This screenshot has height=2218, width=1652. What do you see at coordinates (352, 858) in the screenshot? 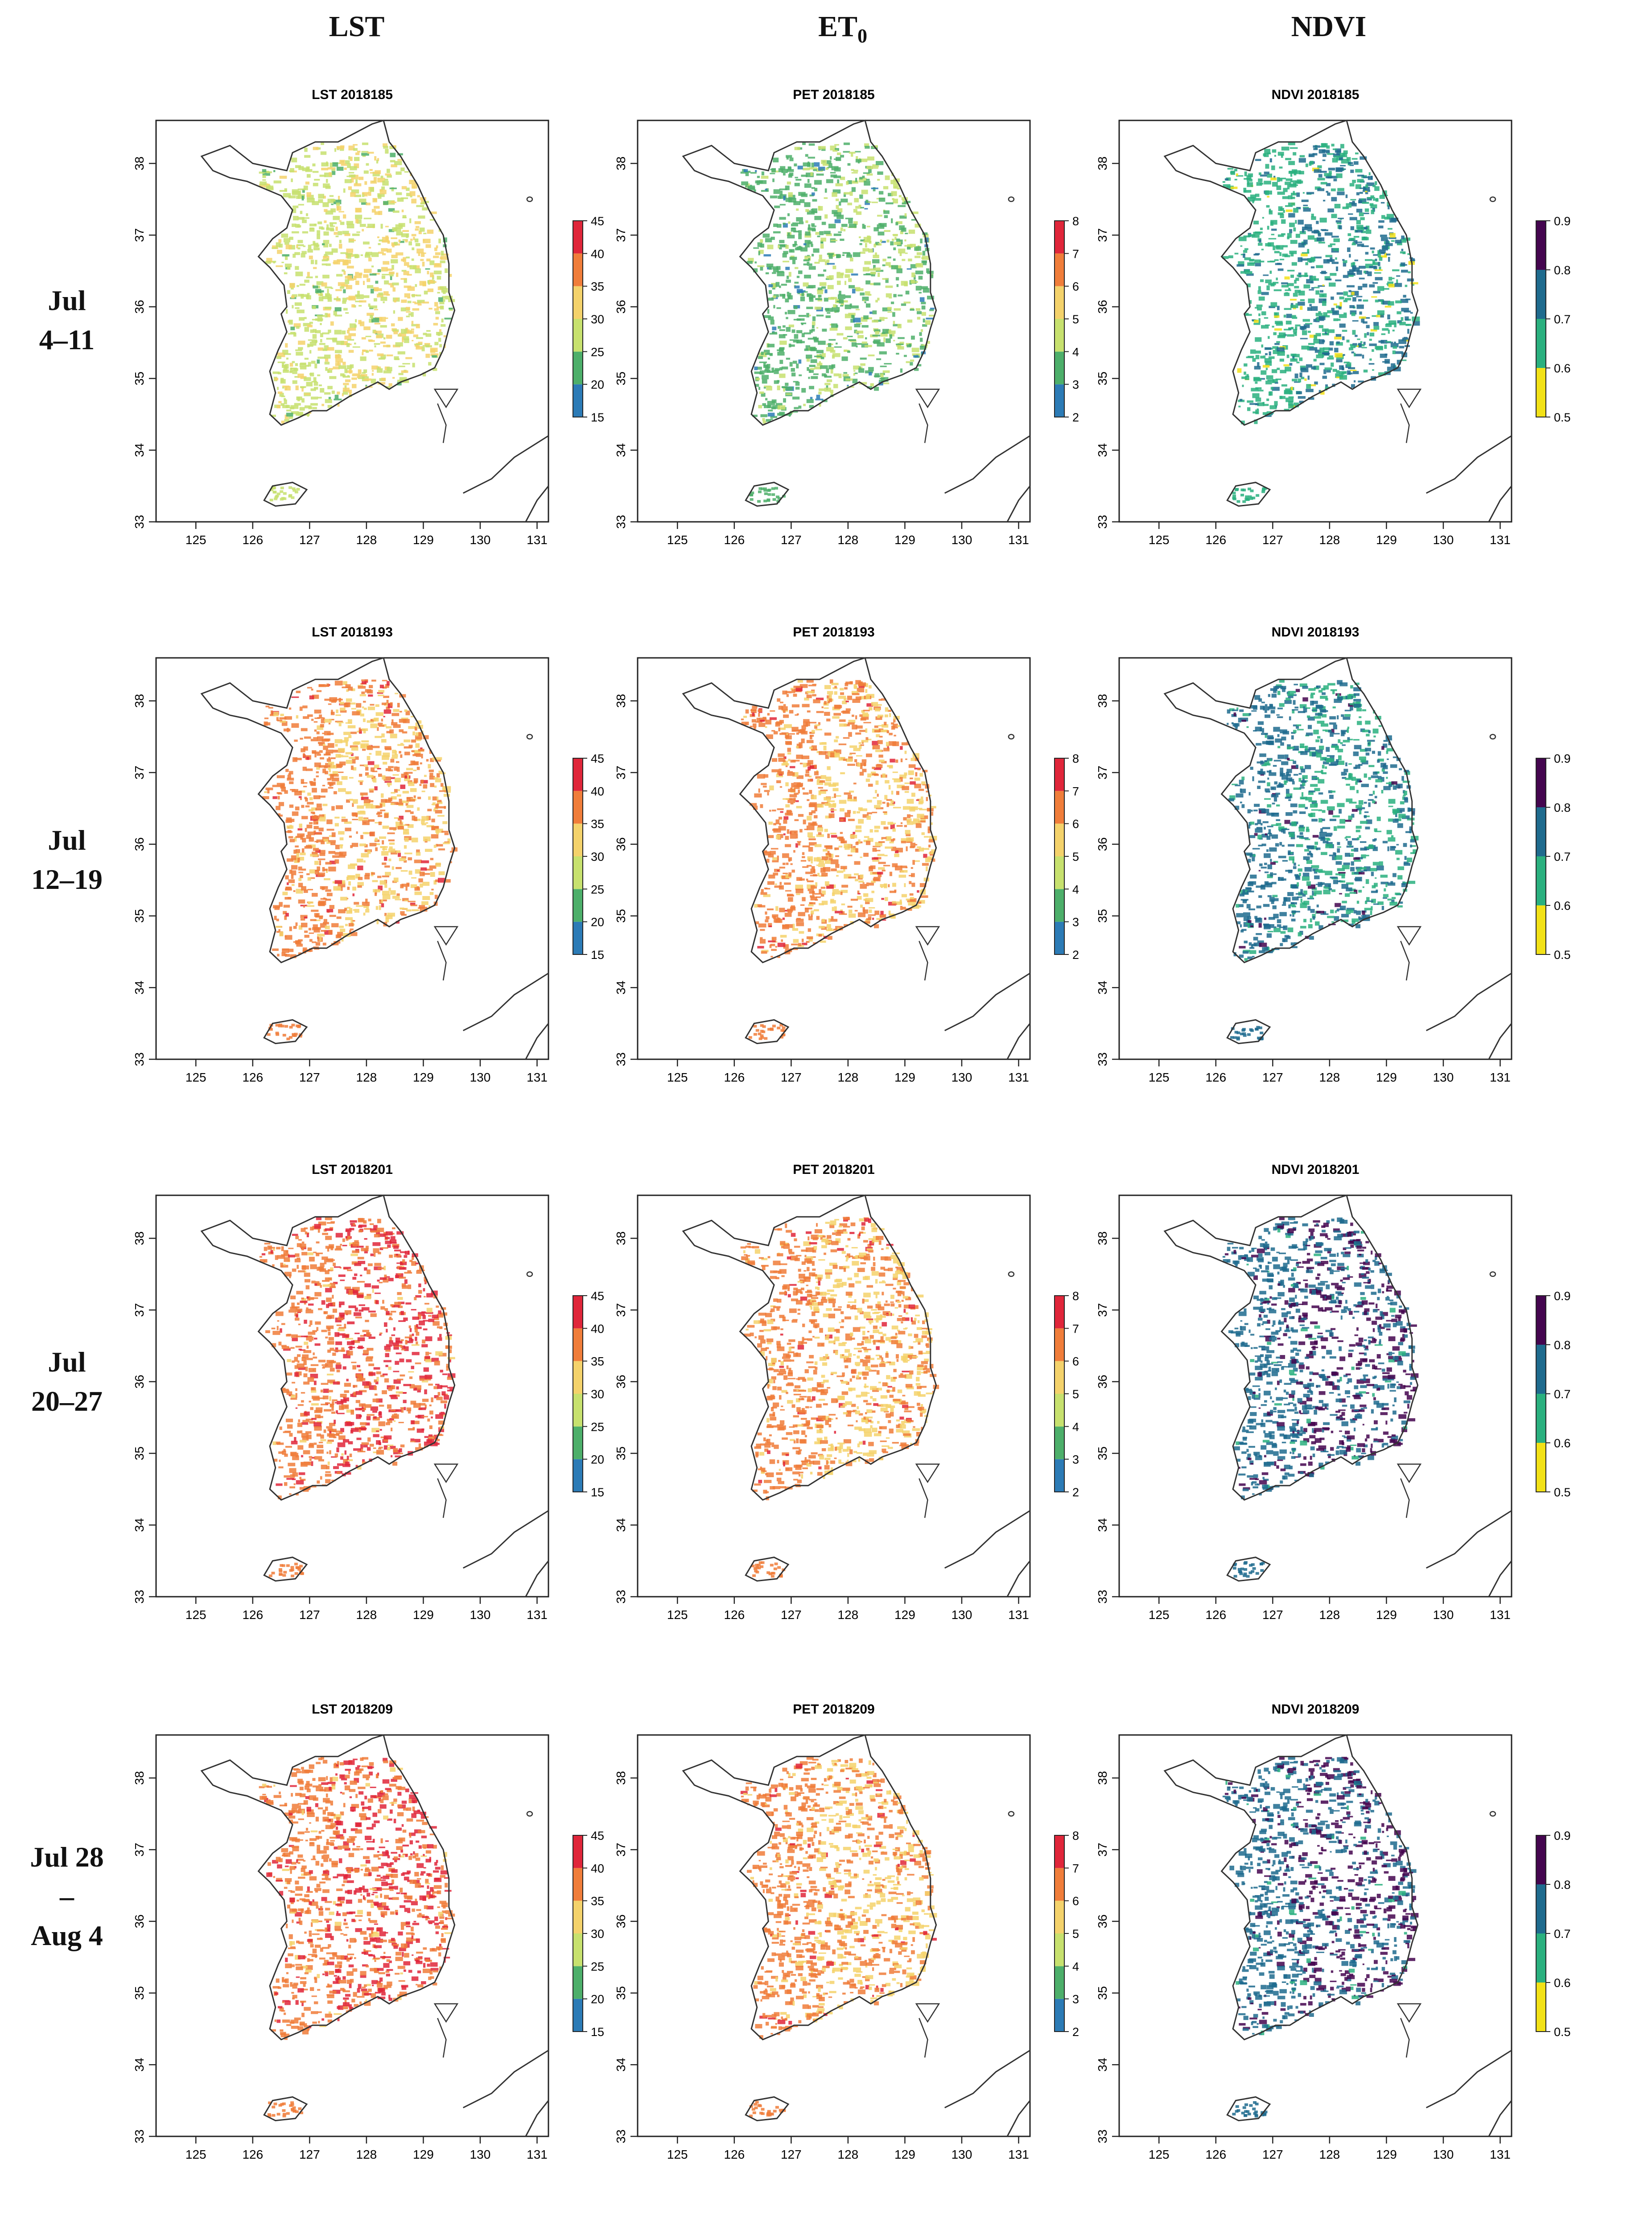
I see `plot-frame` at bounding box center [352, 858].